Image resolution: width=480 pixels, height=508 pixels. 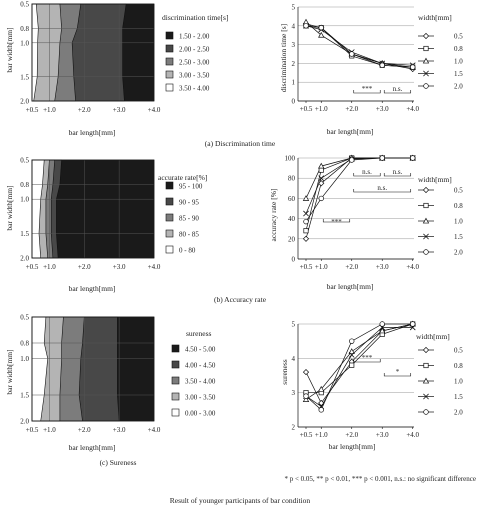 I want to click on line-xtick-label: +0.5, so click(x=306, y=109).